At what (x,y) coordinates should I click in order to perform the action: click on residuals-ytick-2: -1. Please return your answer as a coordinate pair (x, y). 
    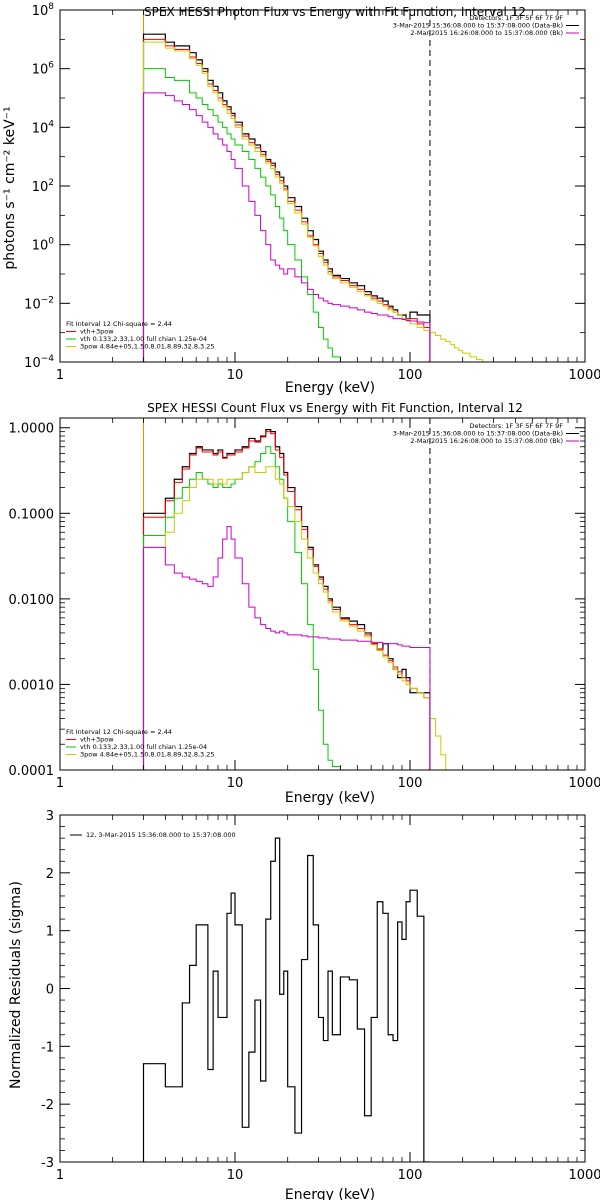
    Looking at the image, I should click on (47, 1047).